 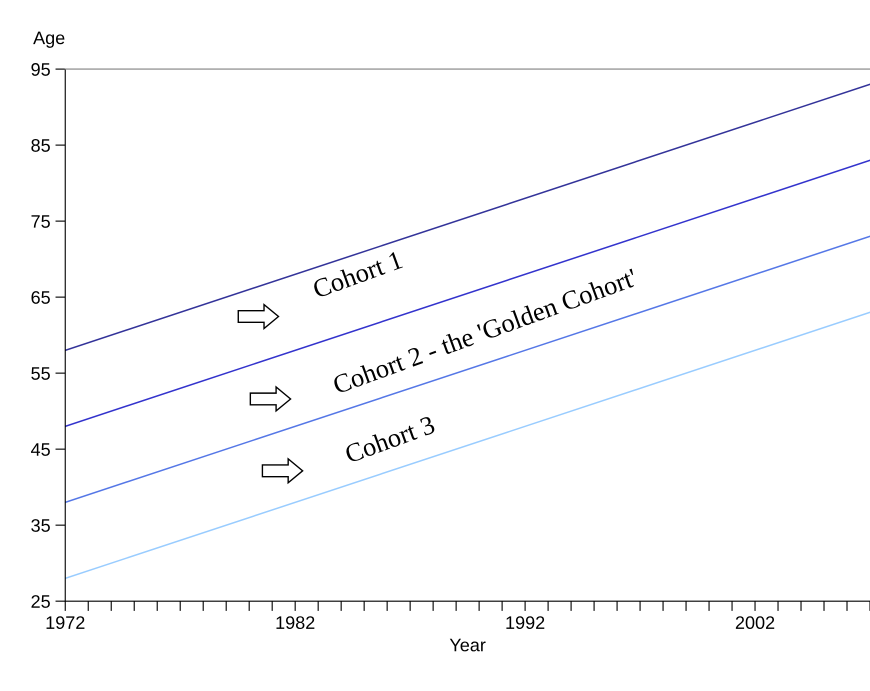 I want to click on y-tick-label: 45, so click(x=40, y=449).